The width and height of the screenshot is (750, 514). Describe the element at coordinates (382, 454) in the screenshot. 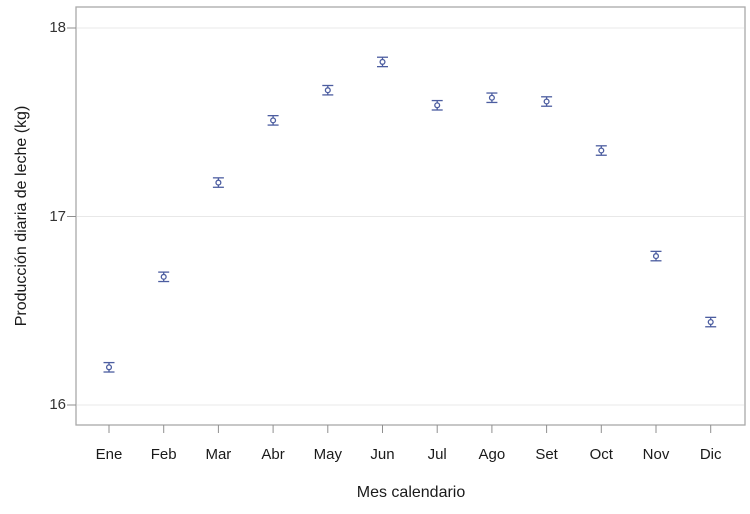

I see `x-tick-label: Jun` at that location.